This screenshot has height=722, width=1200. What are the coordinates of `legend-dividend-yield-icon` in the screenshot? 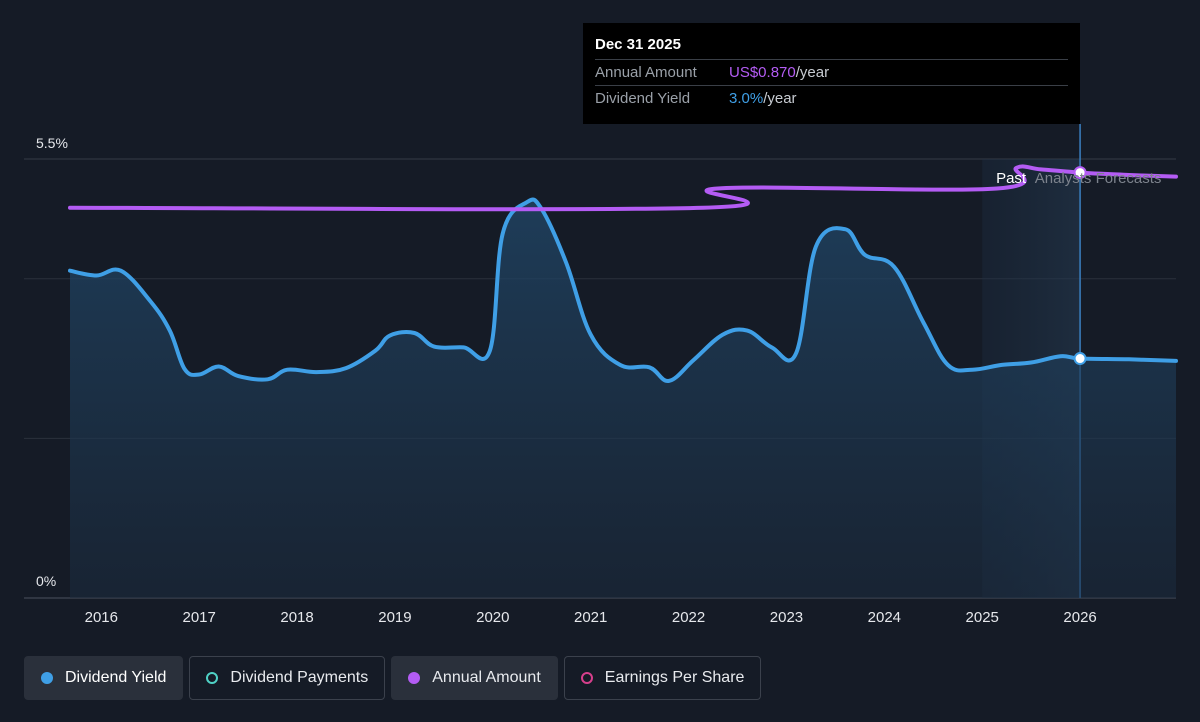 It's located at (47, 678).